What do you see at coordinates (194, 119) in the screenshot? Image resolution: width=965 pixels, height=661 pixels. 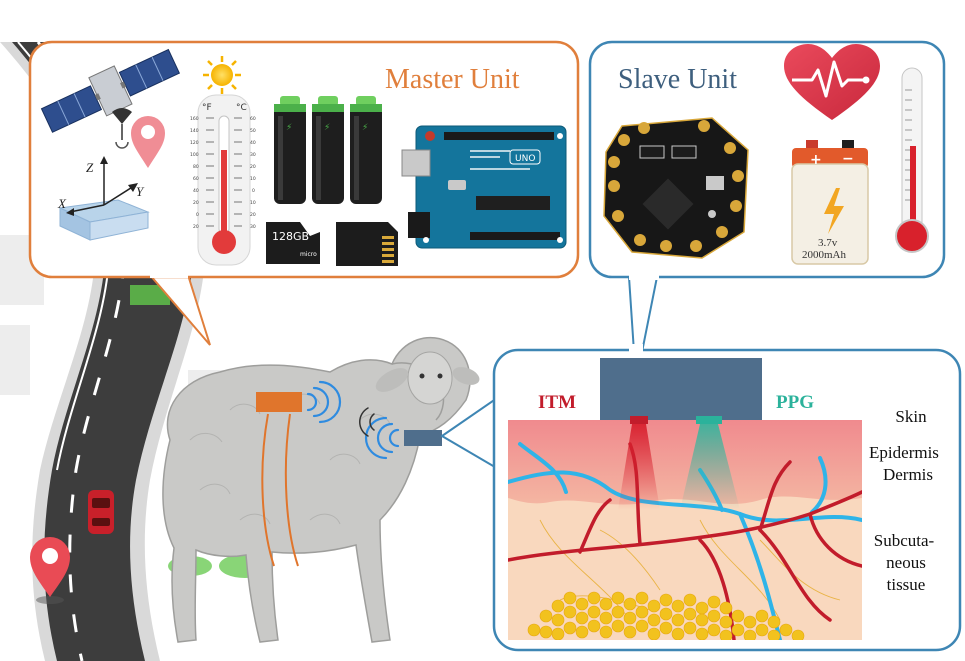 I see `thermo-tick-f: 160` at bounding box center [194, 119].